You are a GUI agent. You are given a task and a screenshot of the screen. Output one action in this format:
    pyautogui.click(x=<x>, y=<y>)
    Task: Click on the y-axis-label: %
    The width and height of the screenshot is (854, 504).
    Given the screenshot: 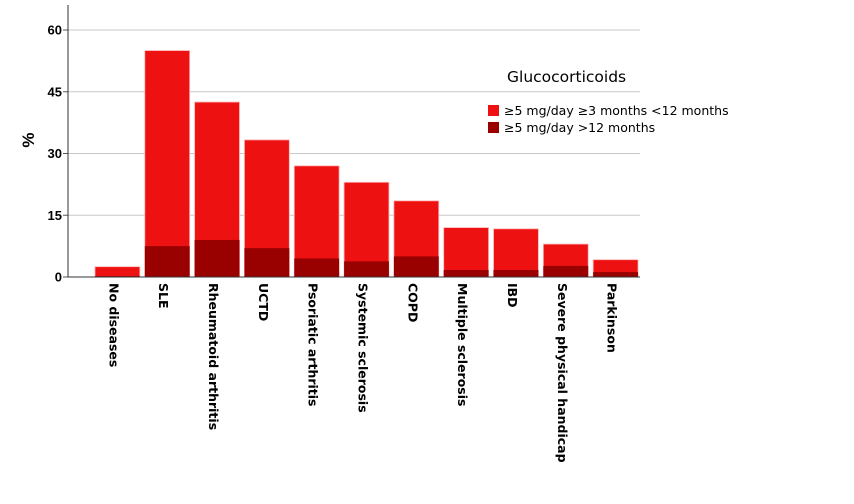 What is the action you would take?
    pyautogui.click(x=28, y=139)
    